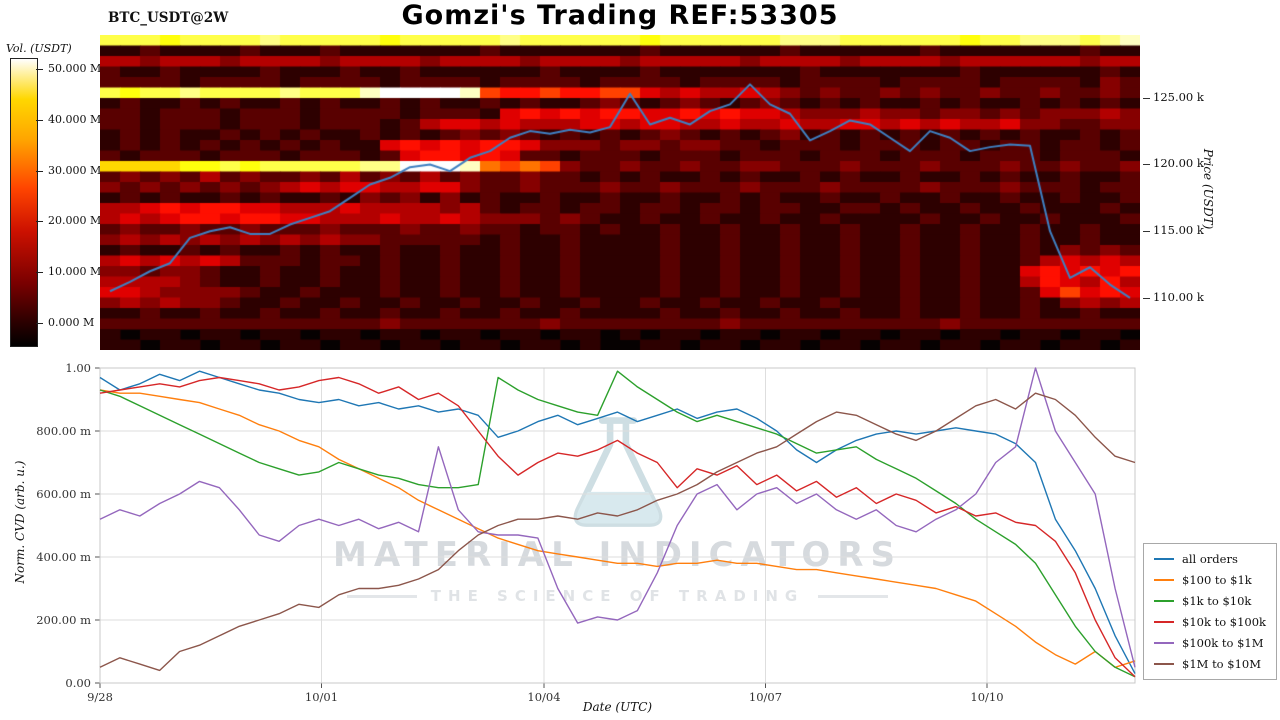  I want to click on legend-item: $10k to $100k, so click(1210, 622).